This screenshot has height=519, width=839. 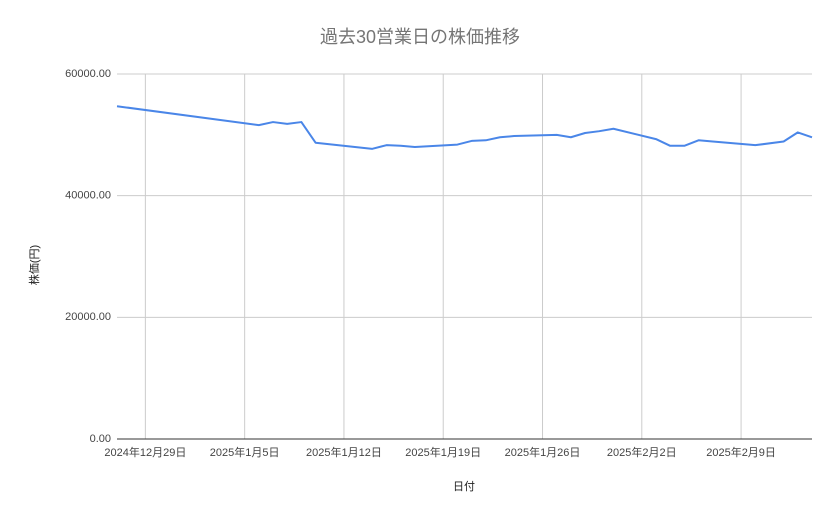 What do you see at coordinates (741, 452) in the screenshot?
I see `x-tick-label: 2025年2月9日` at bounding box center [741, 452].